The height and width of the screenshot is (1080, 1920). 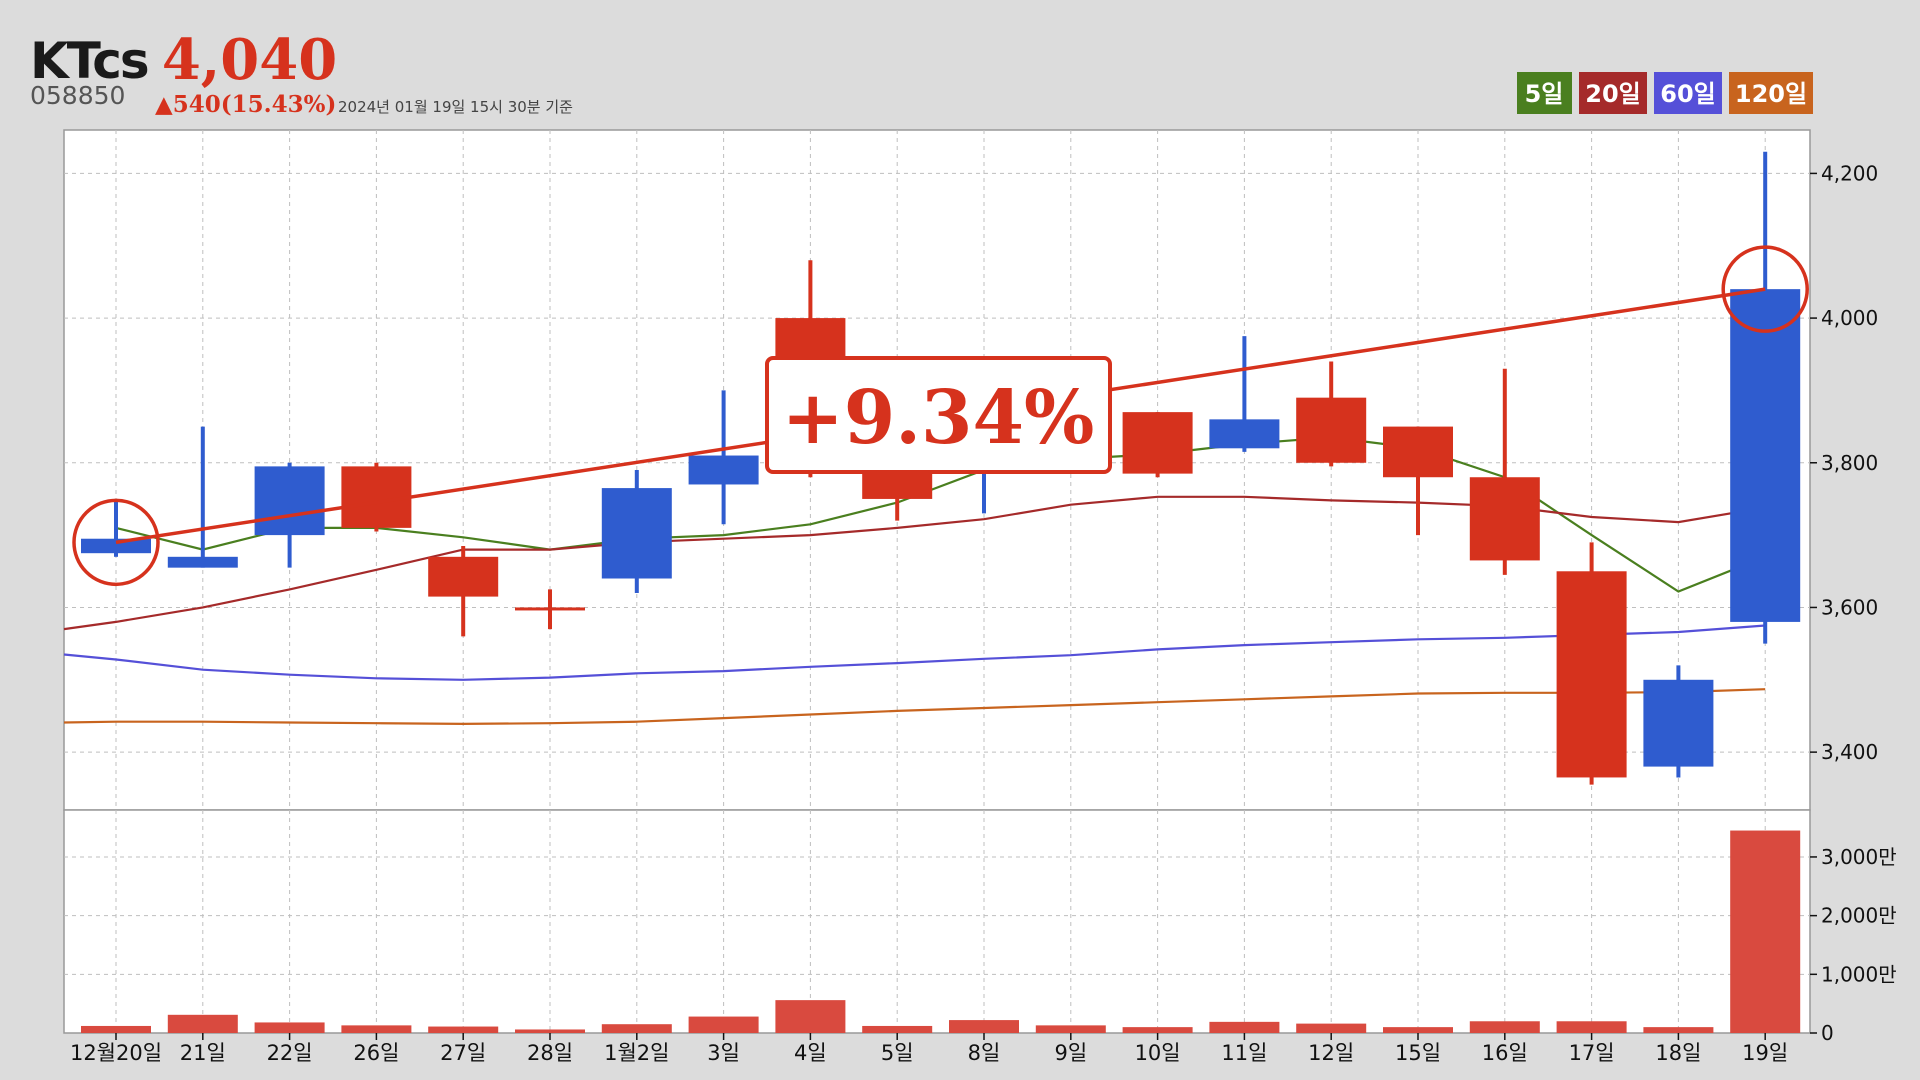 I want to click on legend-120day-box, so click(x=1771, y=93).